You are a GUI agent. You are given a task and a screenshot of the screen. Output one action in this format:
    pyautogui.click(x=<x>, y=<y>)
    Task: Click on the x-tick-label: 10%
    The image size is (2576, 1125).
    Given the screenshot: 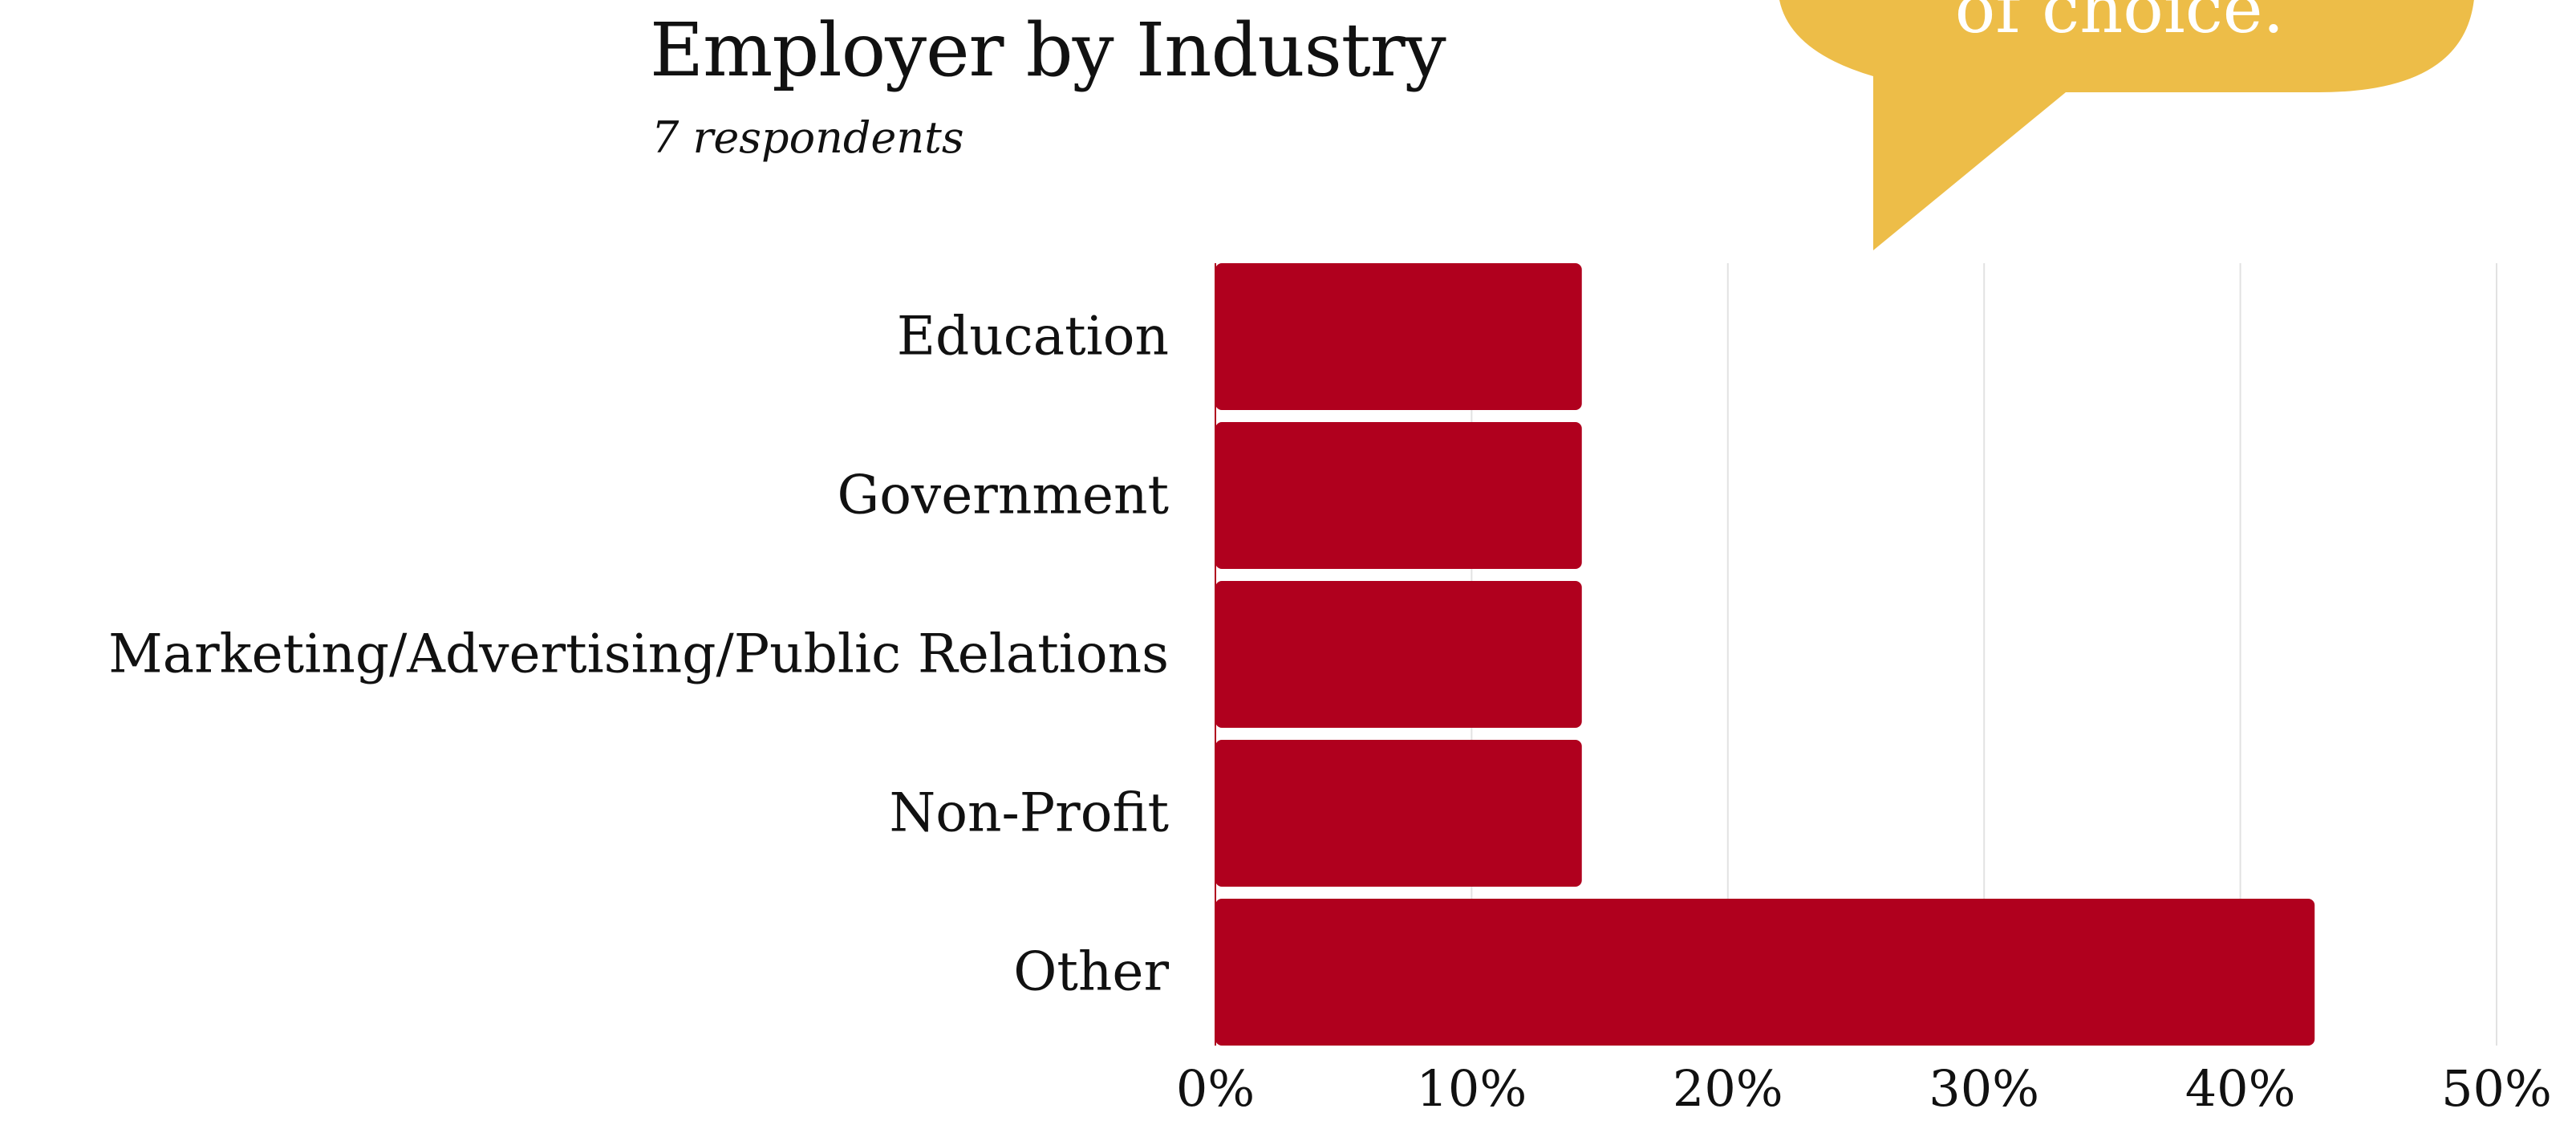 What is the action you would take?
    pyautogui.click(x=1471, y=1088)
    